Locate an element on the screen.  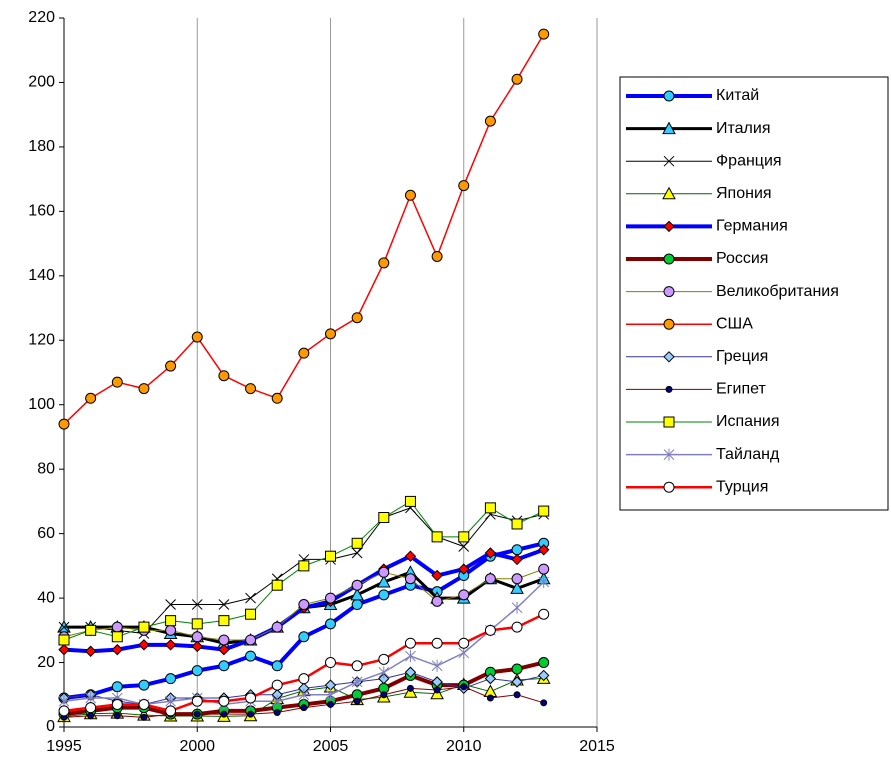
y-tick-label: 120 is located at coordinates (41, 339).